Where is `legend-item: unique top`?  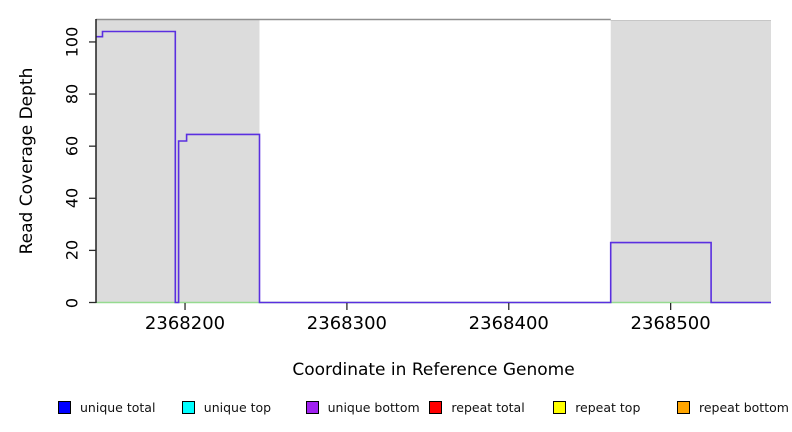 legend-item: unique top is located at coordinates (226, 407).